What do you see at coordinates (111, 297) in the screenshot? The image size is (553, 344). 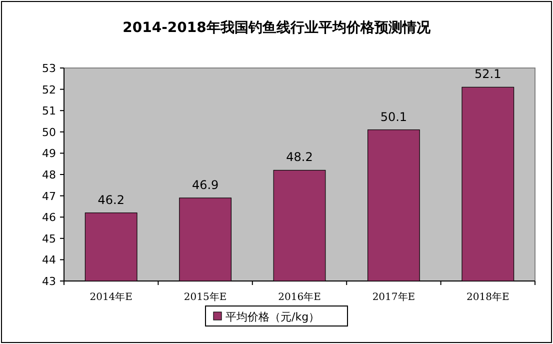 I see `x-tick-label: 2014年E` at bounding box center [111, 297].